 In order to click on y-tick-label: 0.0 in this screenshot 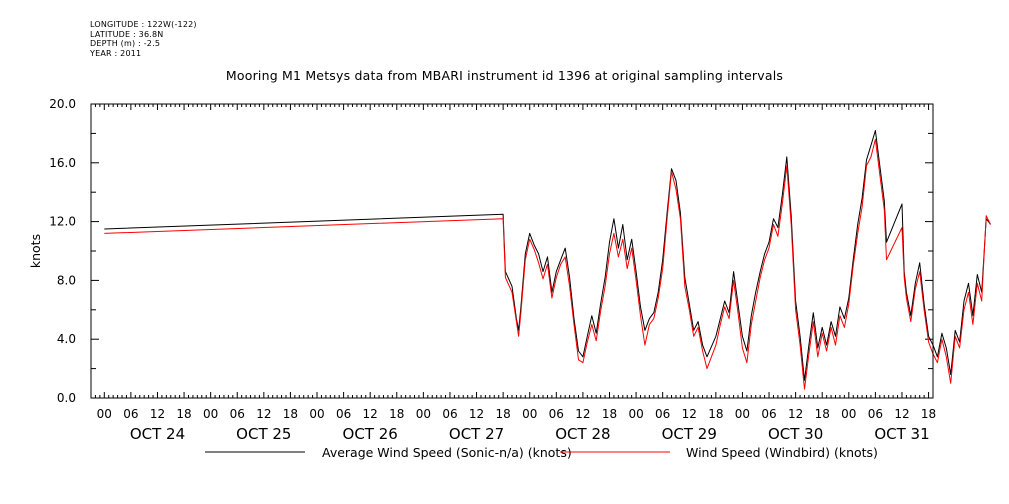, I will do `click(66, 398)`.